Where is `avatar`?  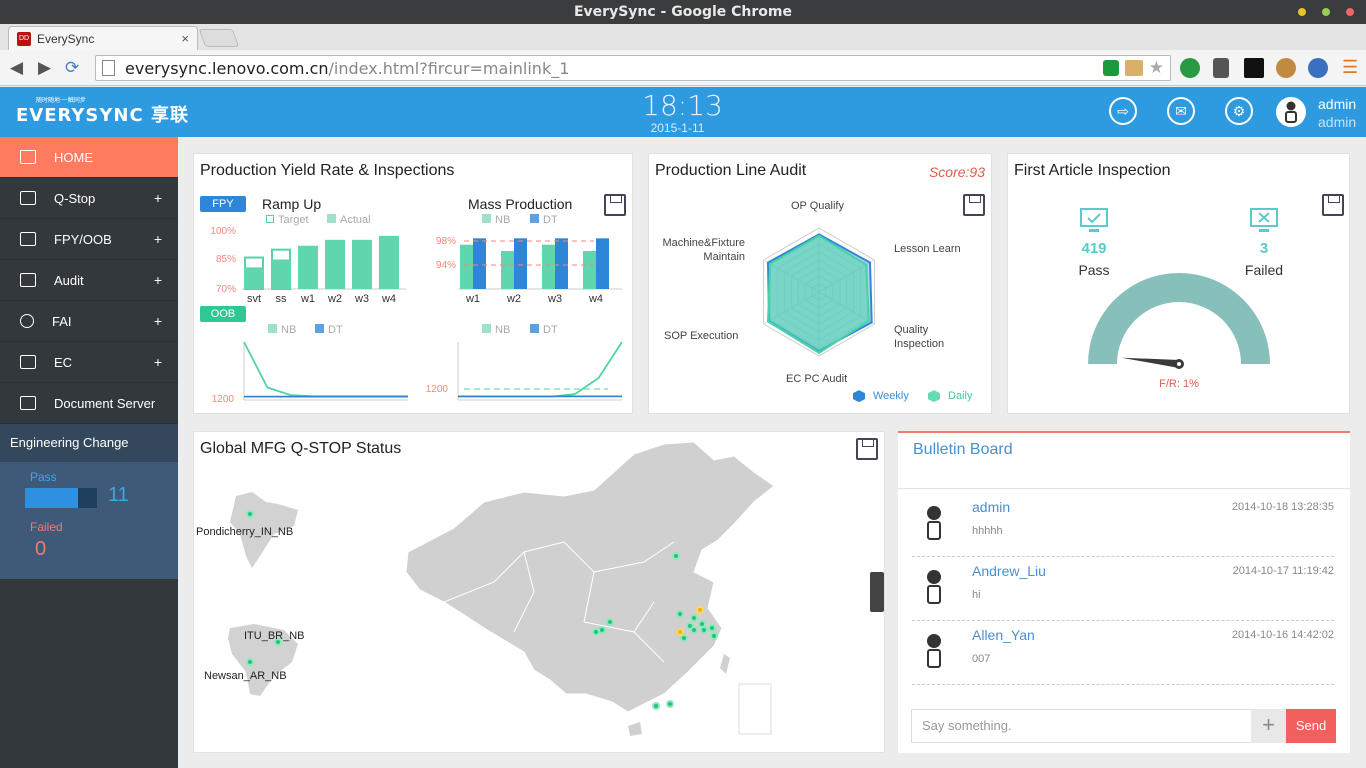
avatar is located at coordinates (1291, 112).